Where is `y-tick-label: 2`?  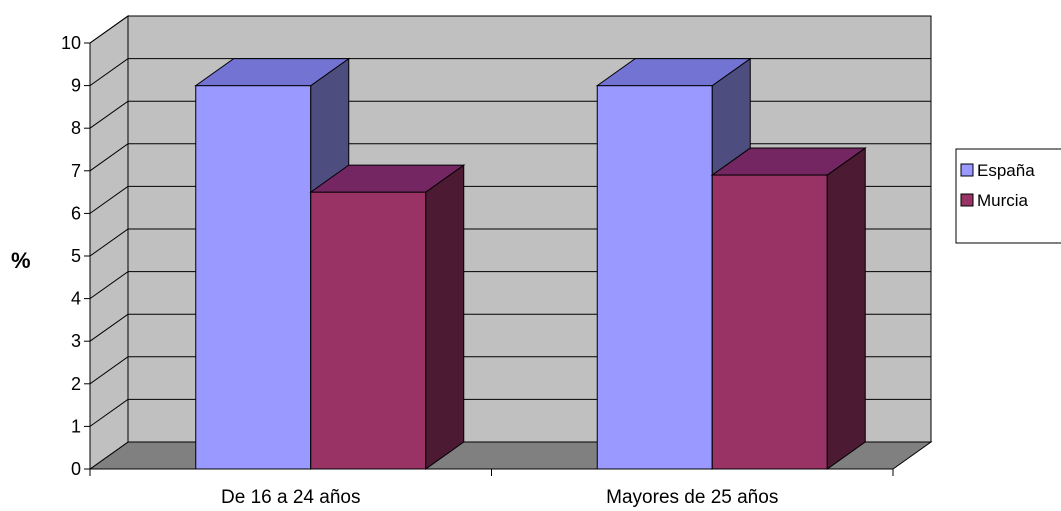
y-tick-label: 2 is located at coordinates (76, 384).